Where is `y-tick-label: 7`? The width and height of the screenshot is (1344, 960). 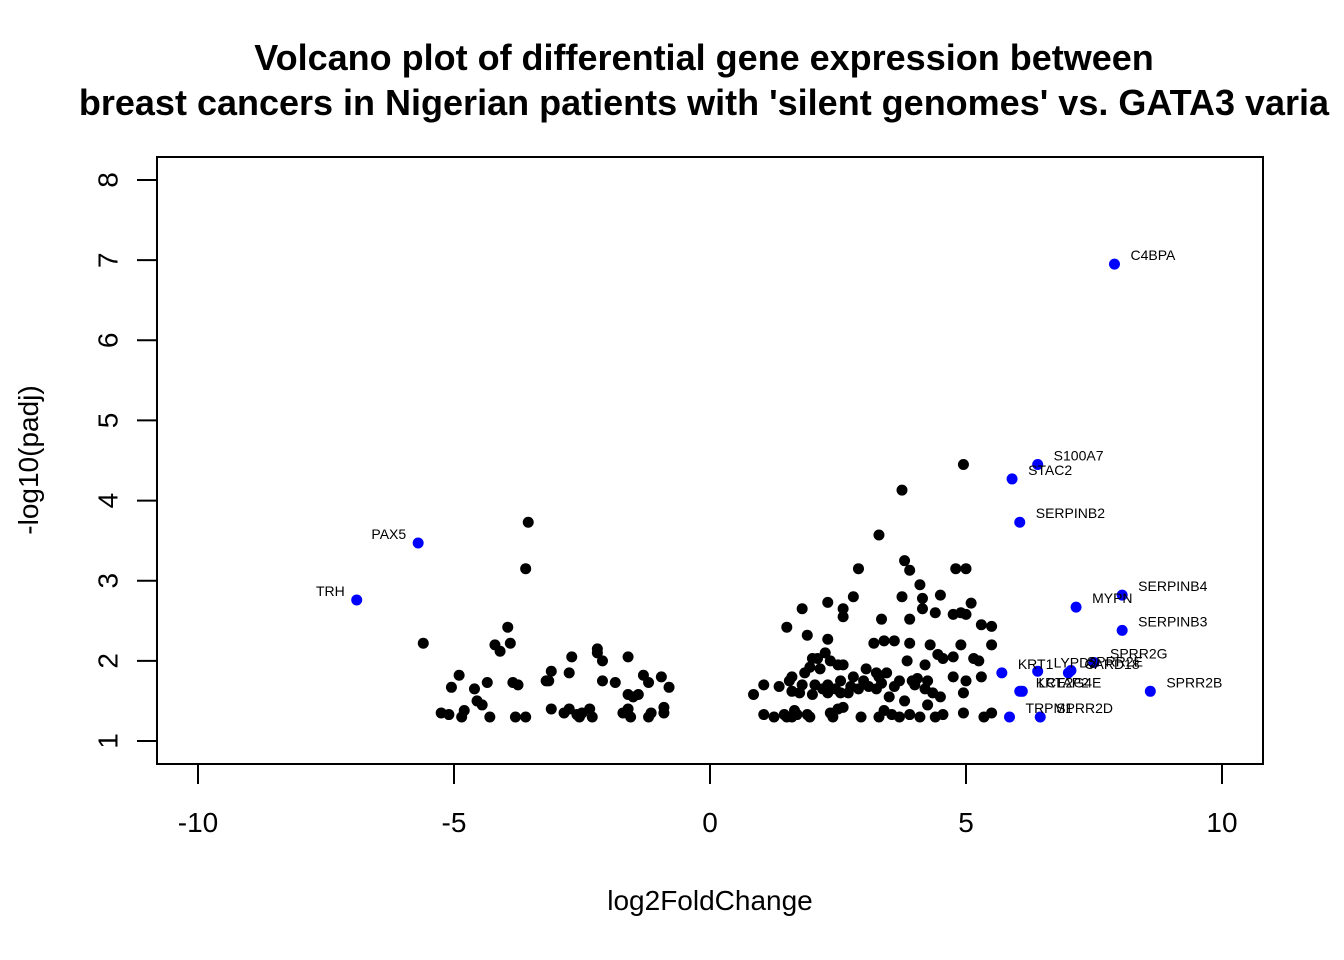 y-tick-label: 7 is located at coordinates (107, 260).